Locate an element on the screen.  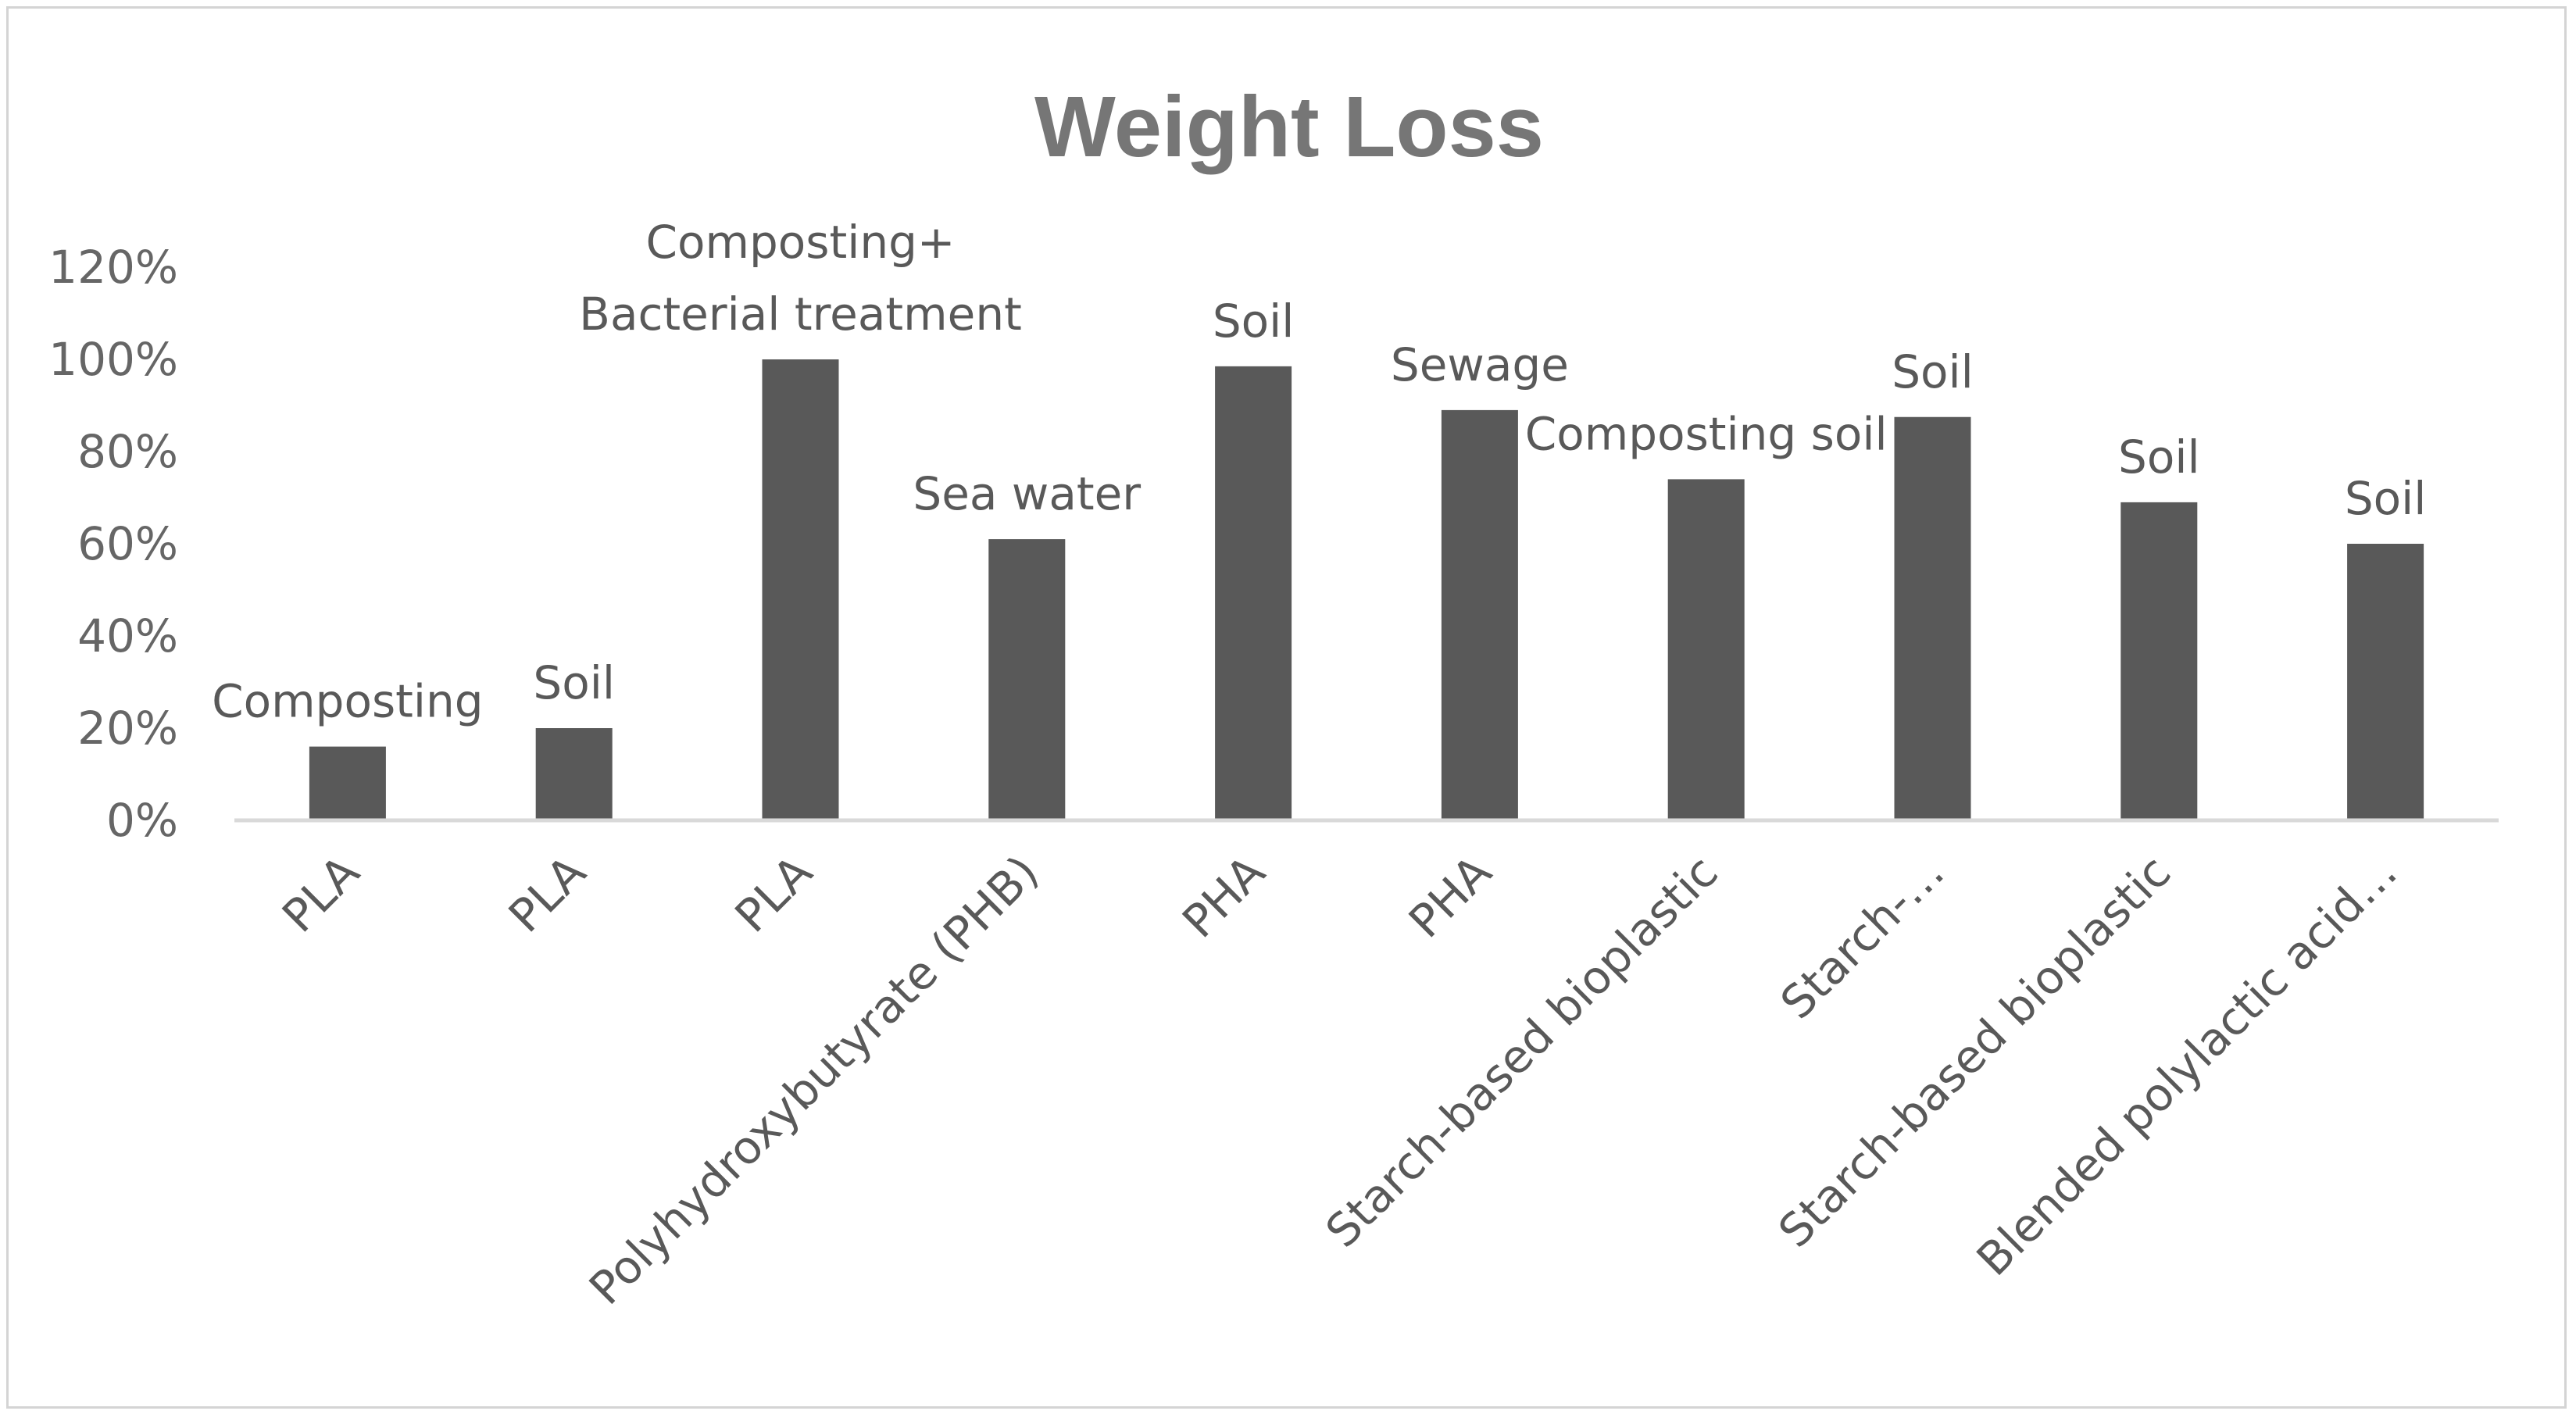
data-label: Composting is located at coordinates (348, 701).